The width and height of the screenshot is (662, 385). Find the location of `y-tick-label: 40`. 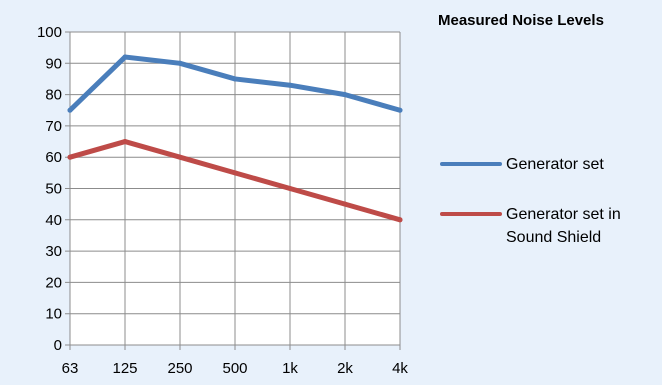

y-tick-label: 40 is located at coordinates (53, 220).